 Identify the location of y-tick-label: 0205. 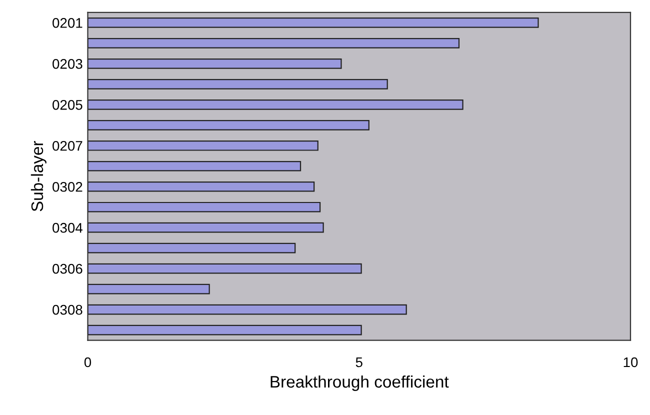
(67, 105).